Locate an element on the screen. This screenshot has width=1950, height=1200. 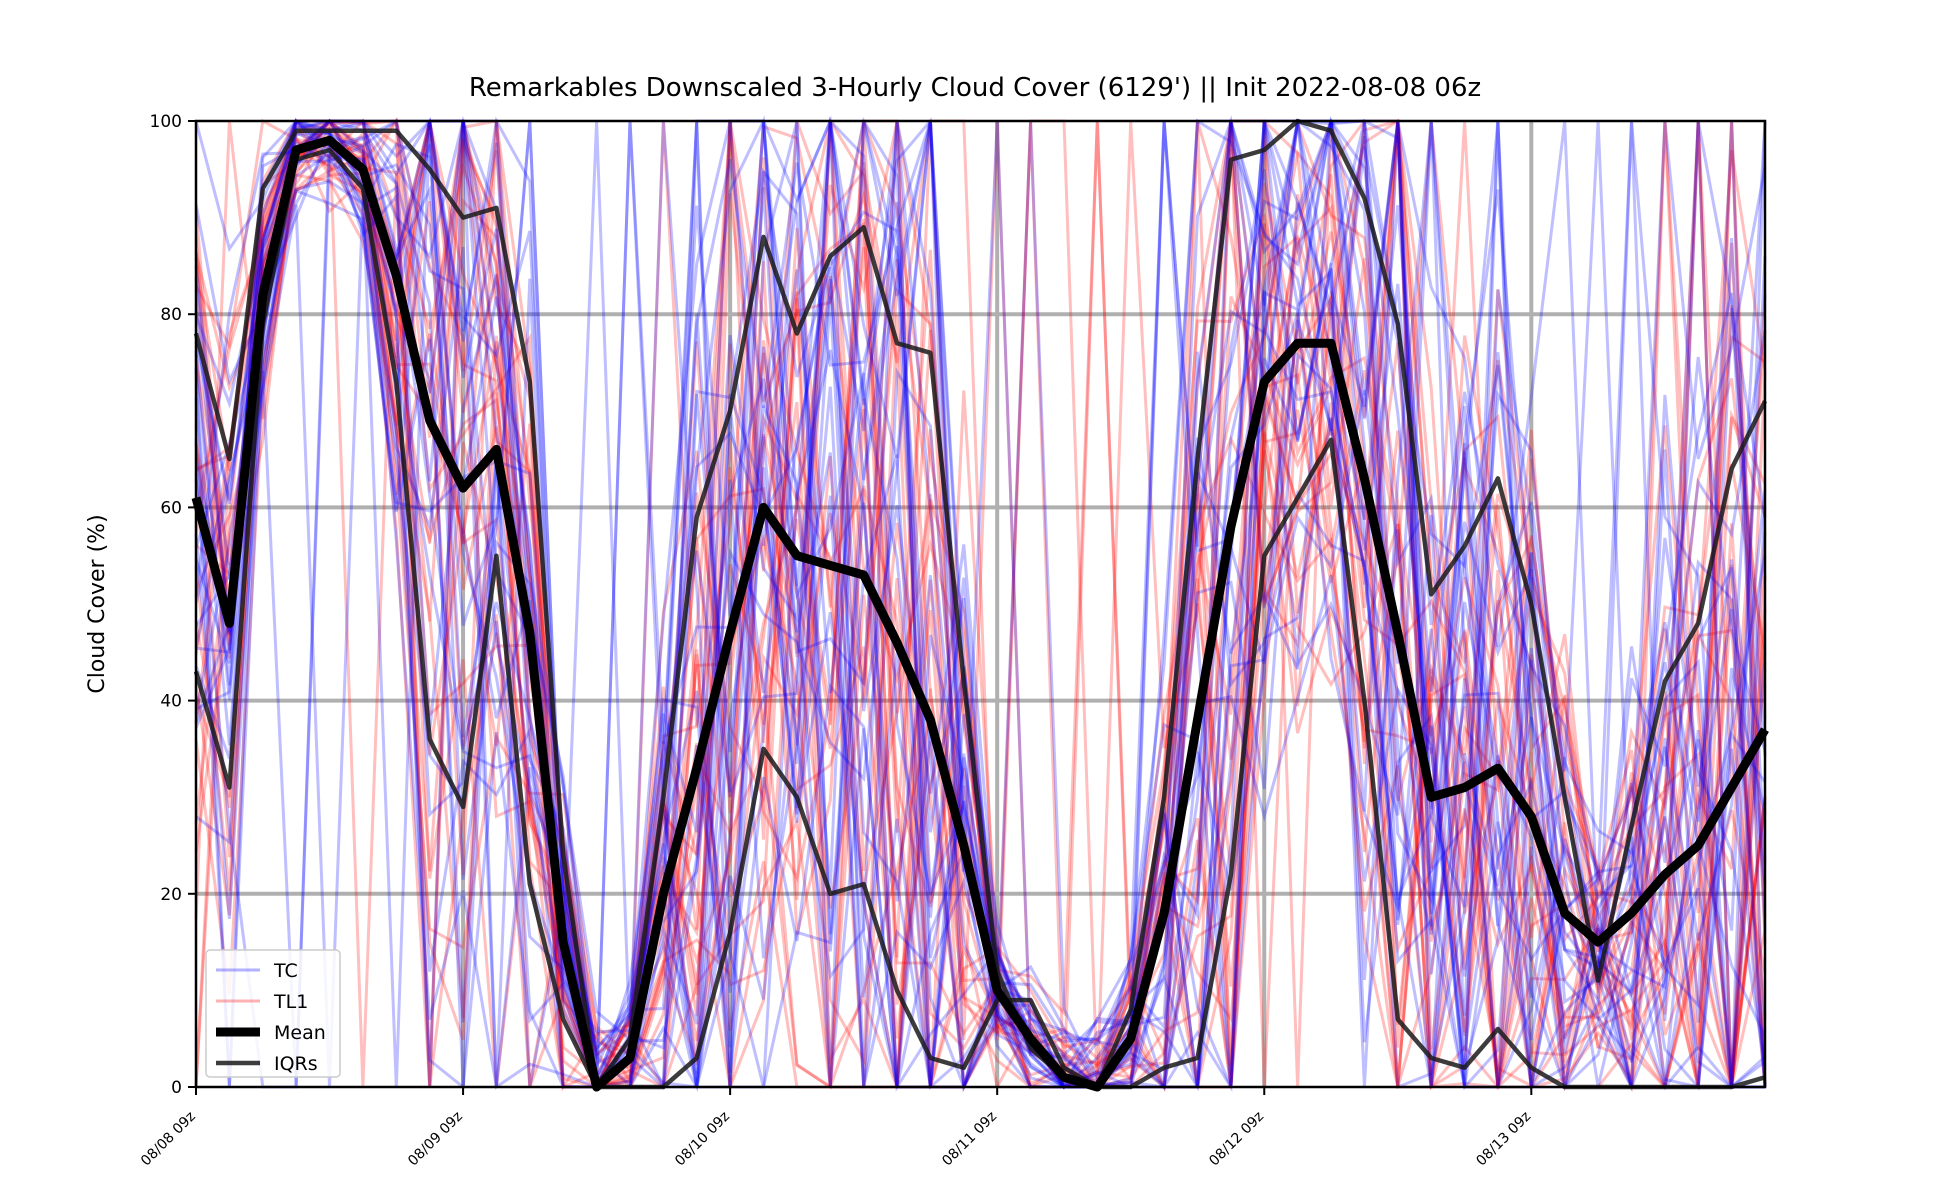
legend-label: TC is located at coordinates (285, 971).